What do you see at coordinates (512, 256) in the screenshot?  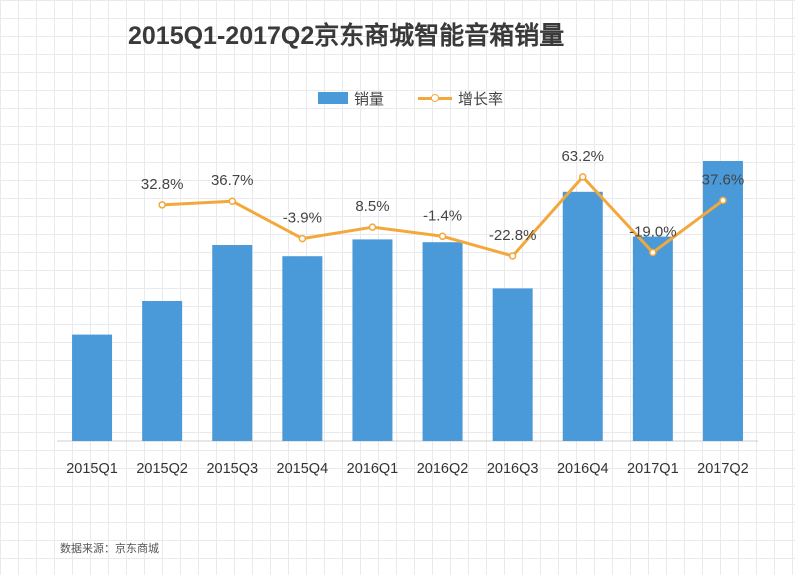 I see `growth-point-2016Q3` at bounding box center [512, 256].